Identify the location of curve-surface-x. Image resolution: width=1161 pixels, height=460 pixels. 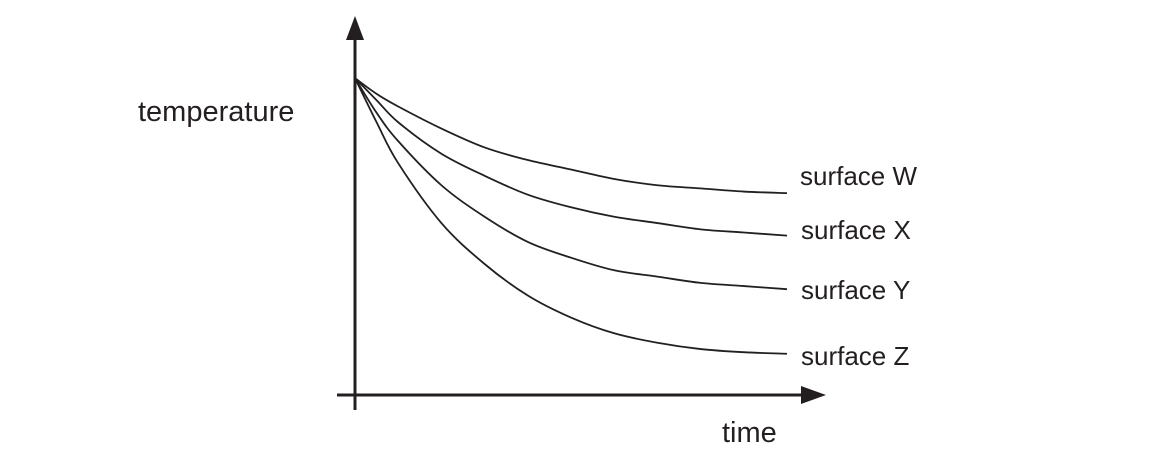
(571, 157).